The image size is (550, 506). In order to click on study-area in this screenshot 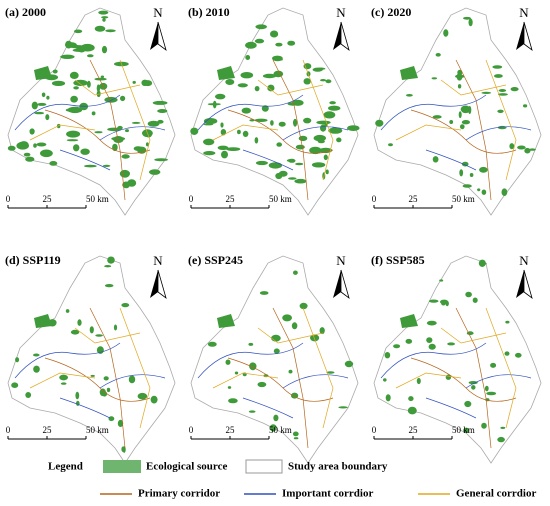, I will do `click(274, 111)`.